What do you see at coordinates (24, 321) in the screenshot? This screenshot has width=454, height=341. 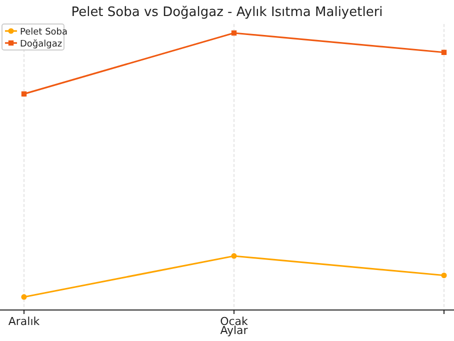 I see `x-tick-label: Aralık` at bounding box center [24, 321].